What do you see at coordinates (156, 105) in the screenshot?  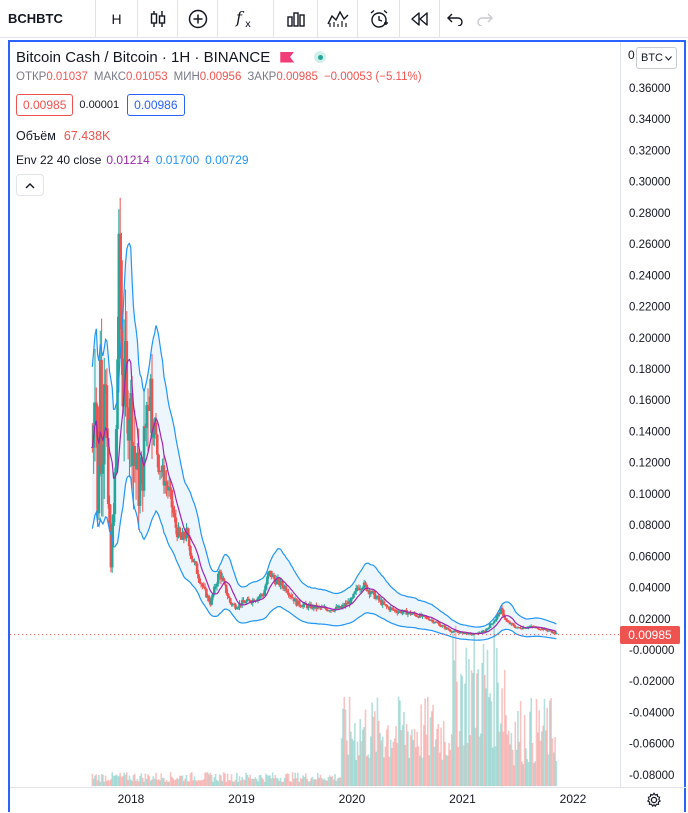 I see `buy-price-button: 0.00986` at bounding box center [156, 105].